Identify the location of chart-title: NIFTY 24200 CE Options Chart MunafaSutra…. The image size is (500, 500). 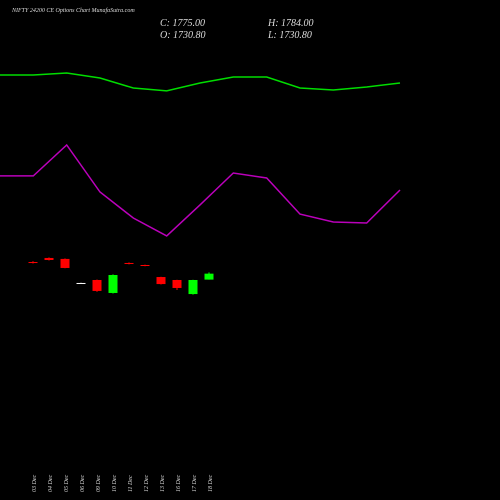
(73, 10).